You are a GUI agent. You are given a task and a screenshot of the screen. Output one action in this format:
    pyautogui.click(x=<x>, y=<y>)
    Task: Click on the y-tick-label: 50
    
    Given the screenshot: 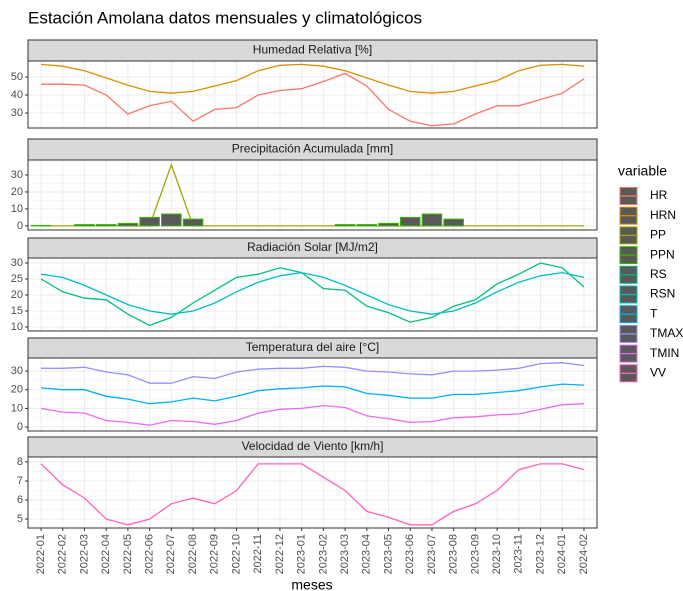 What is the action you would take?
    pyautogui.click(x=17, y=77)
    